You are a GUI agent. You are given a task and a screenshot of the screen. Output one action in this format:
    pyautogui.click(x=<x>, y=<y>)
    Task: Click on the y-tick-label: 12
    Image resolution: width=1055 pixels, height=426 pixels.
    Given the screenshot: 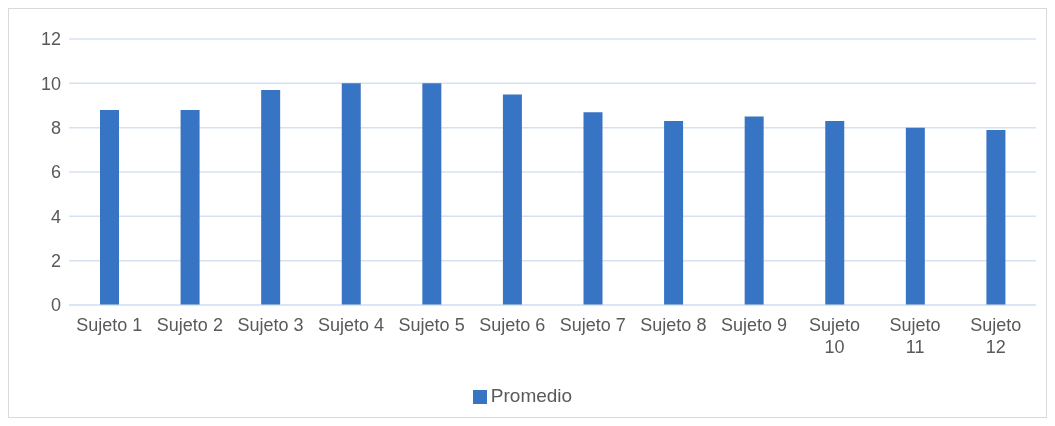 What is the action you would take?
    pyautogui.click(x=50, y=39)
    